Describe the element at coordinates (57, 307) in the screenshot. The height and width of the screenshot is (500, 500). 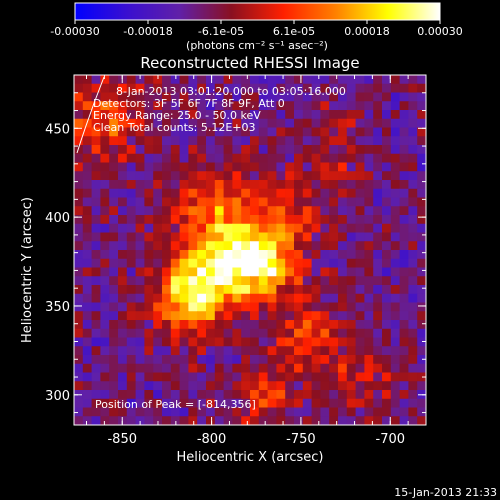
I see `y-tick-label: 350` at that location.